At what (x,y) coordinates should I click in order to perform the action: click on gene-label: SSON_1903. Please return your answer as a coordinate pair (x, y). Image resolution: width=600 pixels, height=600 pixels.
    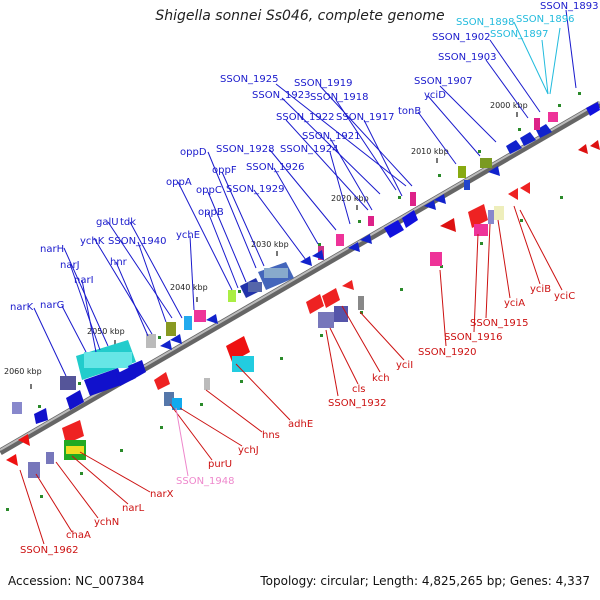
    Looking at the image, I should click on (467, 57).